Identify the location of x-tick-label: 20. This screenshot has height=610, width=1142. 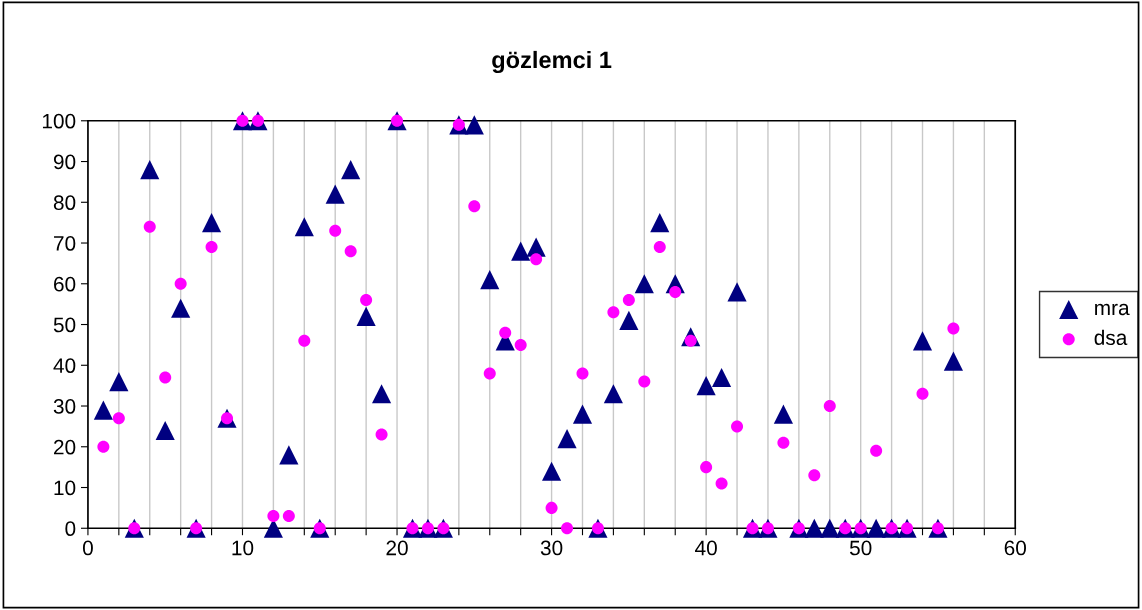
(397, 548).